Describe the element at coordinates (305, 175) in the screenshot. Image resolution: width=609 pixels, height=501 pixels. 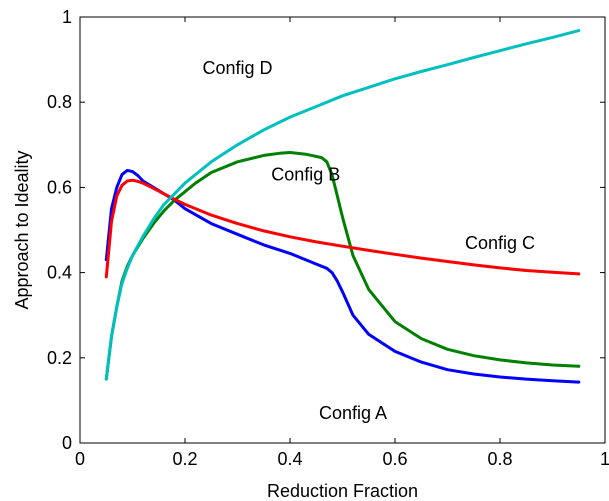
I see `series-label-config-b: Config B` at that location.